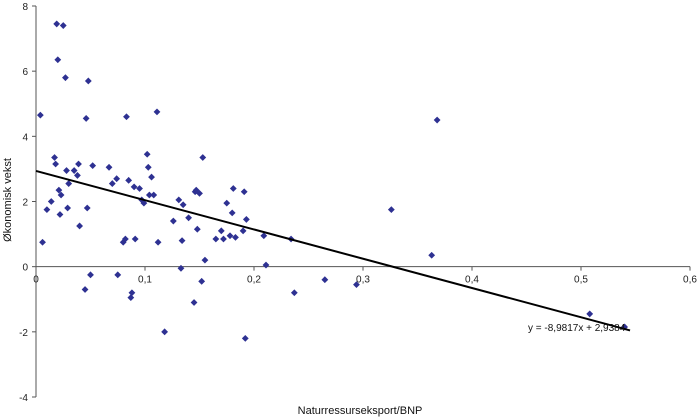  I want to click on trendline-equation: y = -8,9817x + 2,9384, so click(577, 328).